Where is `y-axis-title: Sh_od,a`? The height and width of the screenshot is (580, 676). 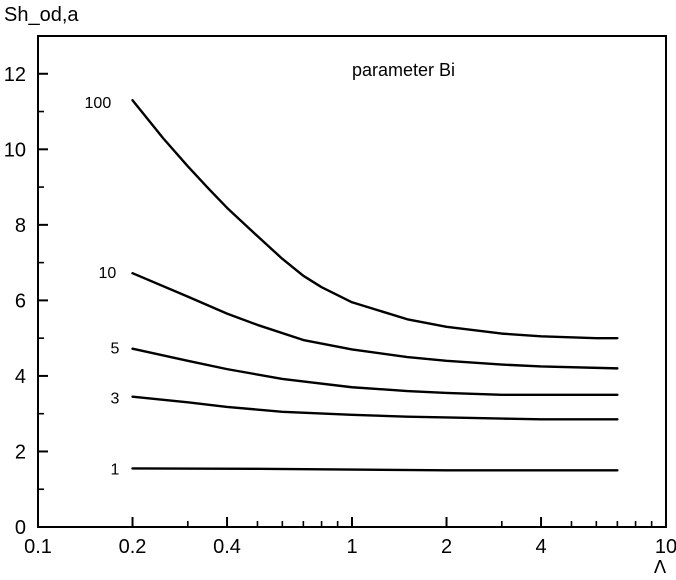 y-axis-title: Sh_od,a is located at coordinates (41, 15).